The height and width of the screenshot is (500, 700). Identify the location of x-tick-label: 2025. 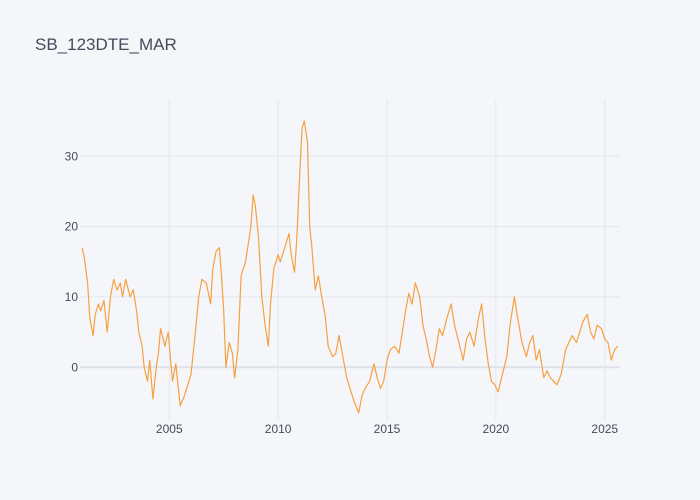
(604, 429).